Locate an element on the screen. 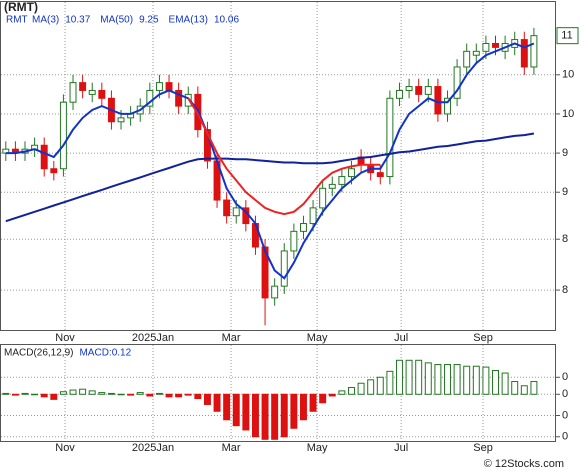 Image resolution: width=580 pixels, height=471 pixels. macd-title: MACD(26,12,9) is located at coordinates (38, 353).